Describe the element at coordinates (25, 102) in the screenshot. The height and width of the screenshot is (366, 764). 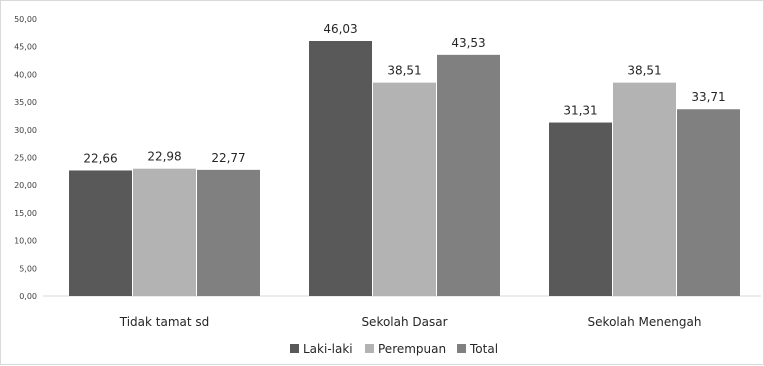
I see `y-tick-label: 35,00` at that location.